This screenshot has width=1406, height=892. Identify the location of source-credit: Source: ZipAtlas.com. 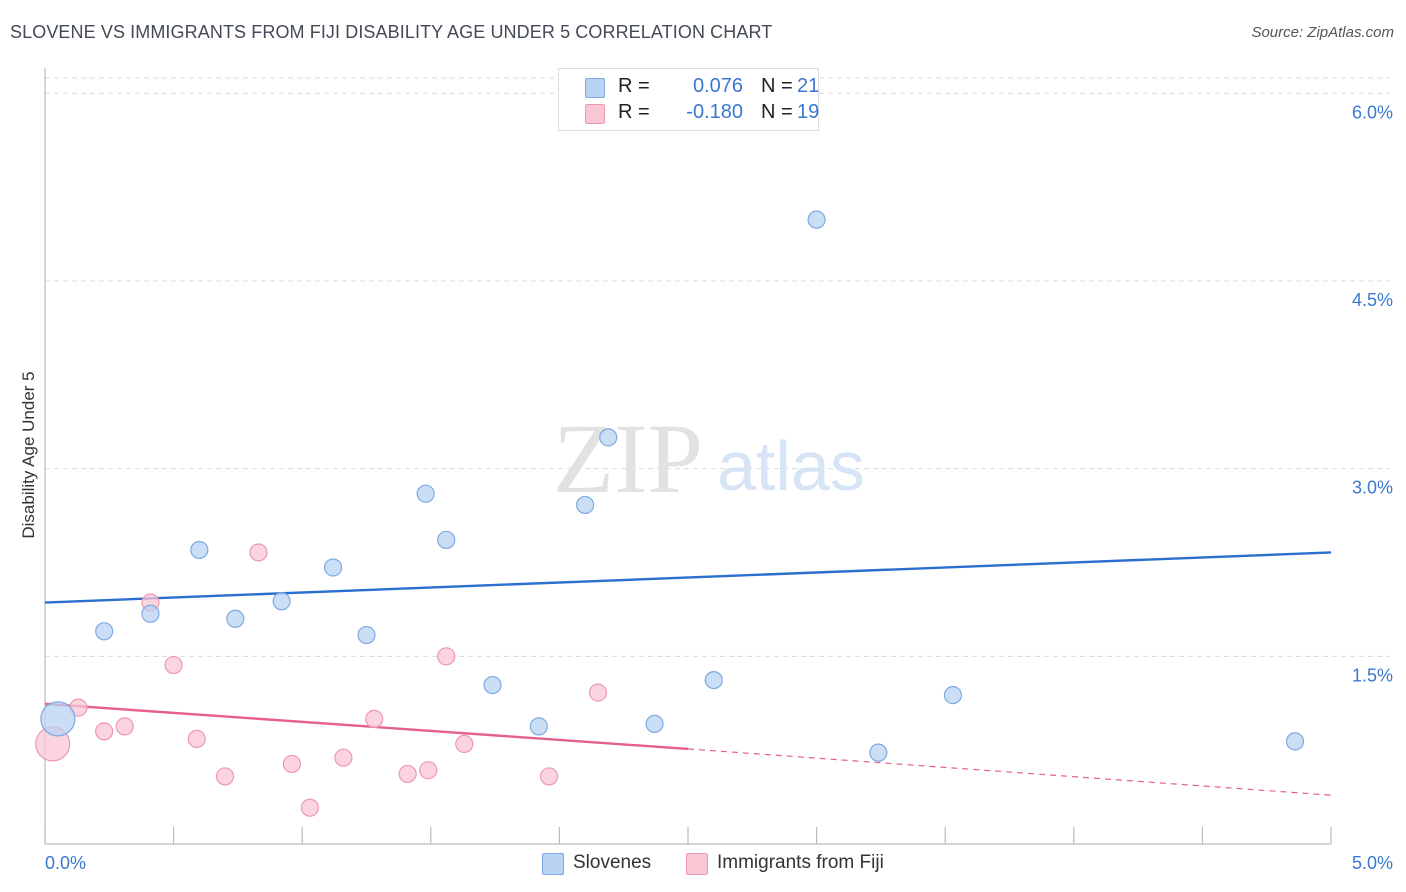
(1322, 32).